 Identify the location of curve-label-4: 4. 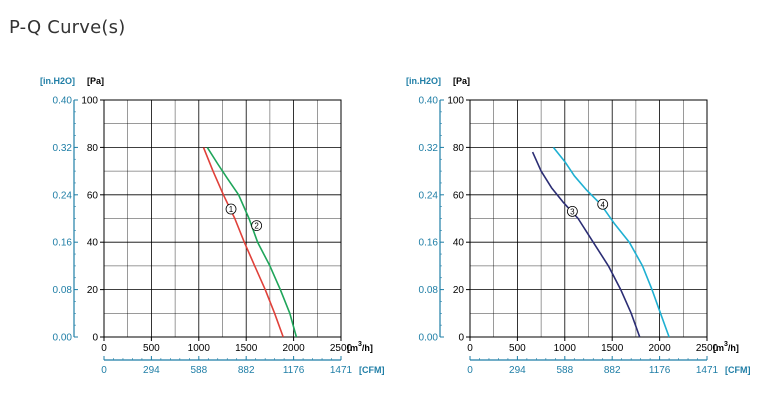
(602, 204).